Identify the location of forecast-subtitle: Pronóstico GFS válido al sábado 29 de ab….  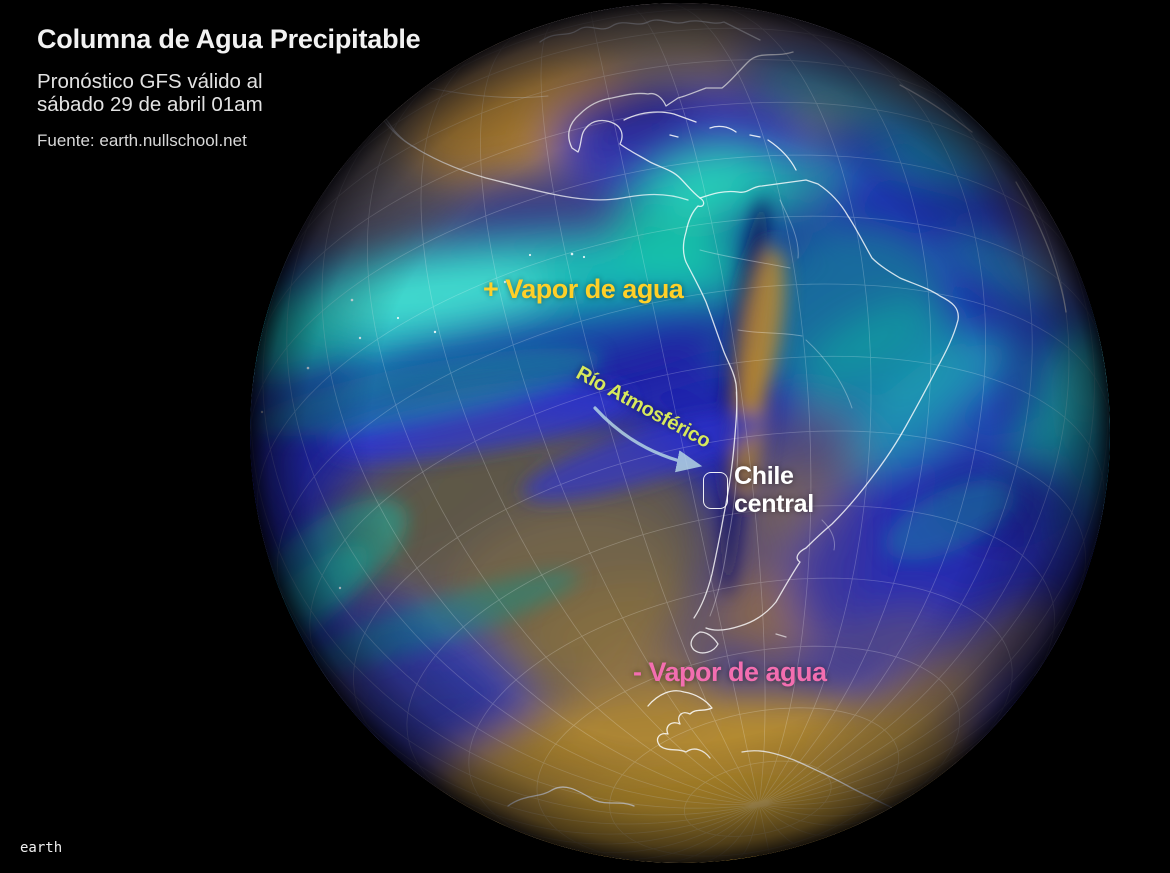
(228, 93).